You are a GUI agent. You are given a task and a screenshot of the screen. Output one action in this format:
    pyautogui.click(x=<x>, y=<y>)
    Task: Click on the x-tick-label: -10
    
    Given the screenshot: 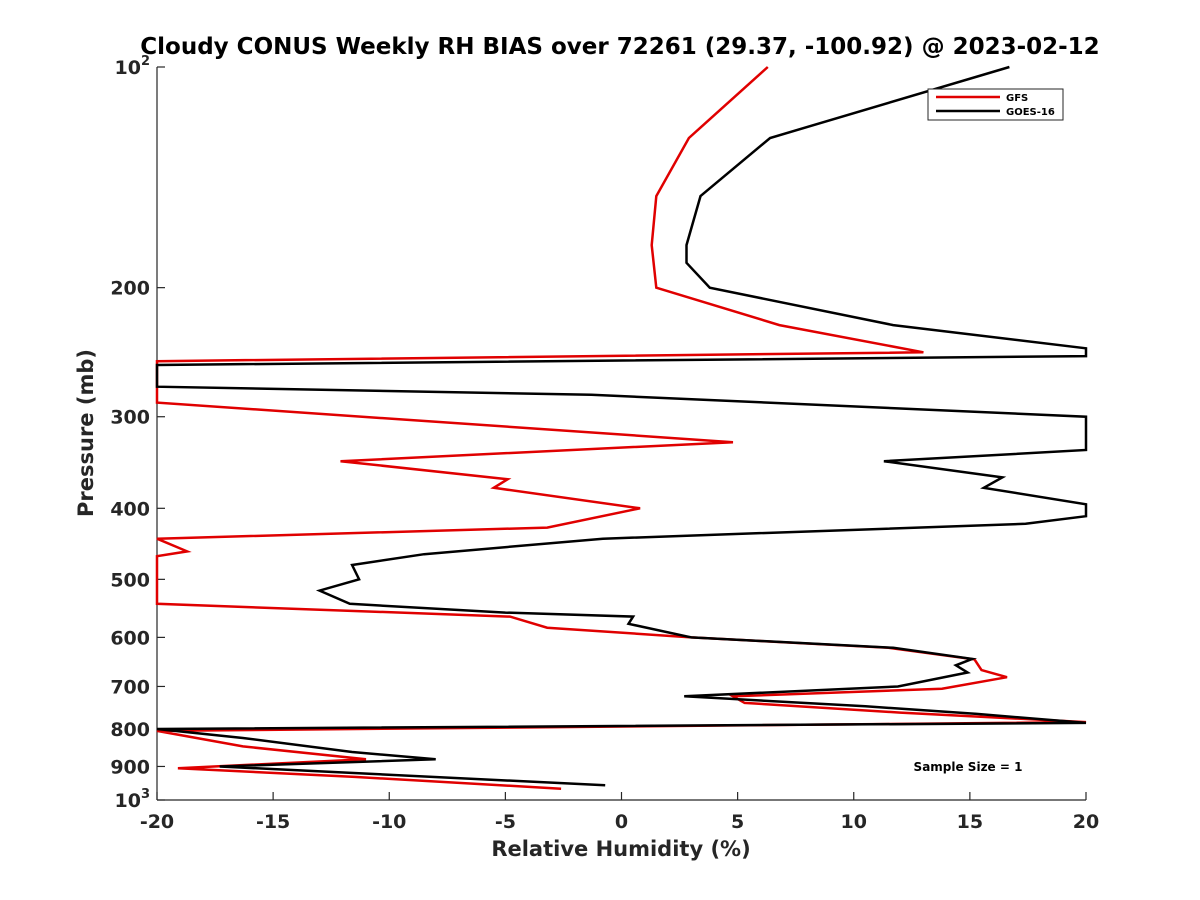 What is the action you would take?
    pyautogui.click(x=389, y=822)
    